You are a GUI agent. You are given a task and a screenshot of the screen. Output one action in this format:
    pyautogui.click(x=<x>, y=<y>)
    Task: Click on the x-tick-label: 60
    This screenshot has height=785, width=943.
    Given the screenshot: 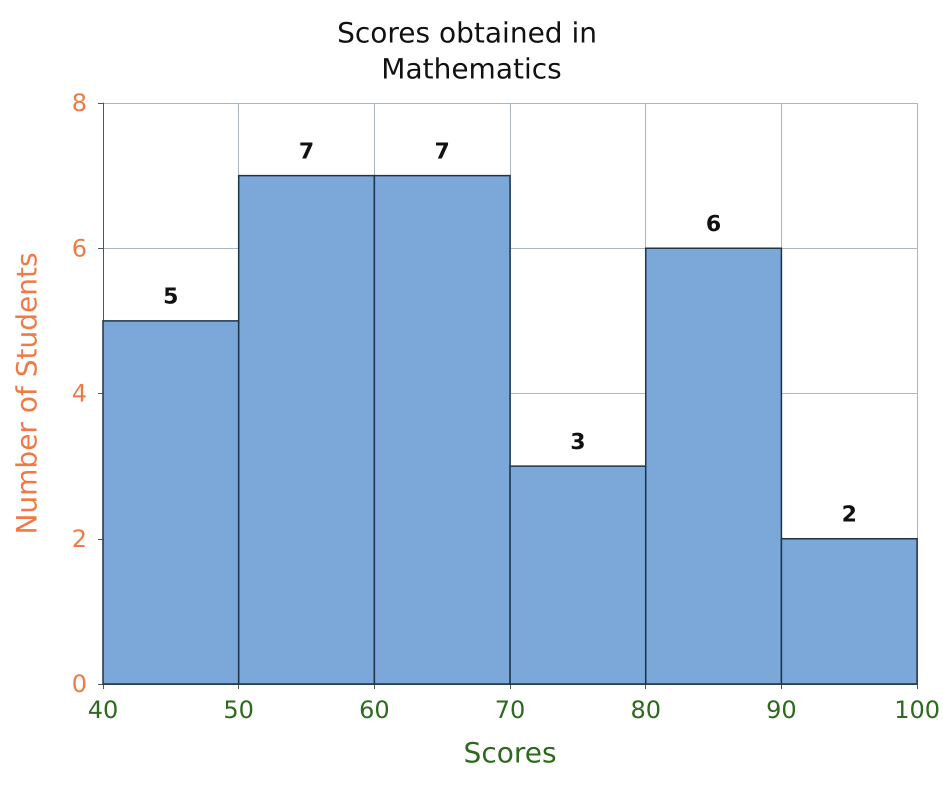 What is the action you would take?
    pyautogui.click(x=374, y=710)
    